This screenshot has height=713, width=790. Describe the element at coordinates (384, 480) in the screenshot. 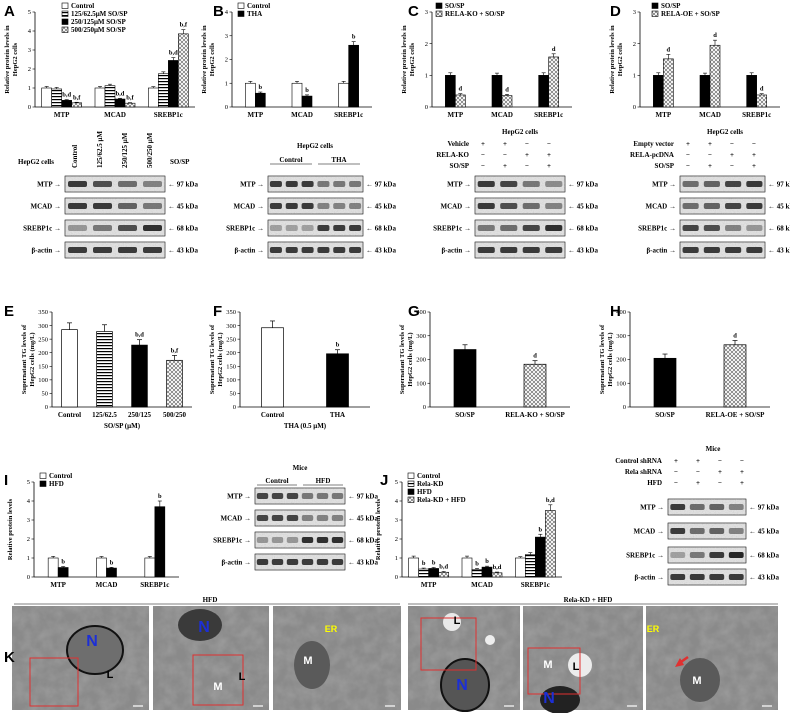

I see `panel-letter-J: J` at that location.